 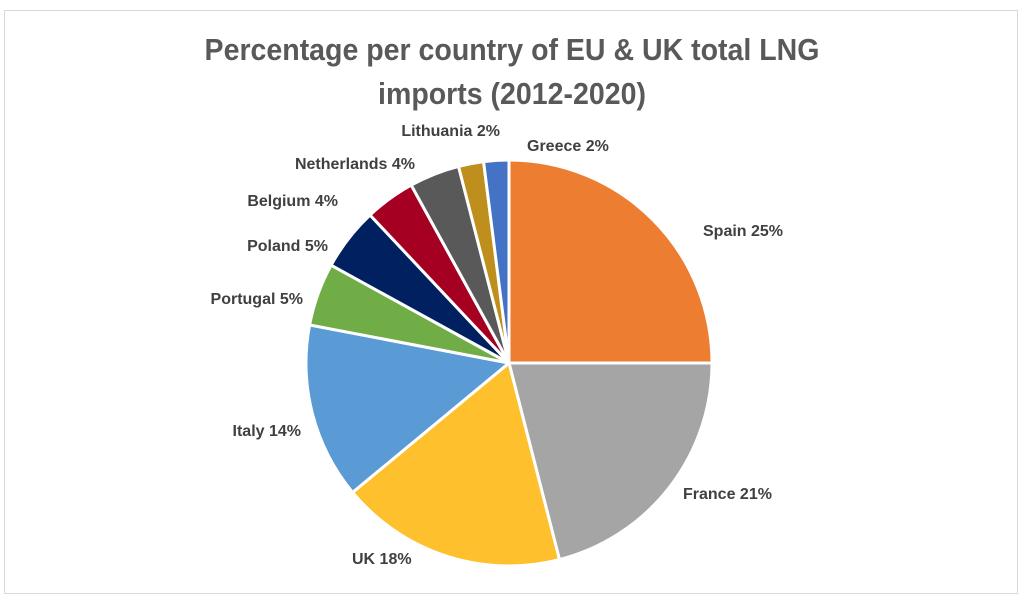 I want to click on data-label-uk: UK 18%, so click(x=382, y=559).